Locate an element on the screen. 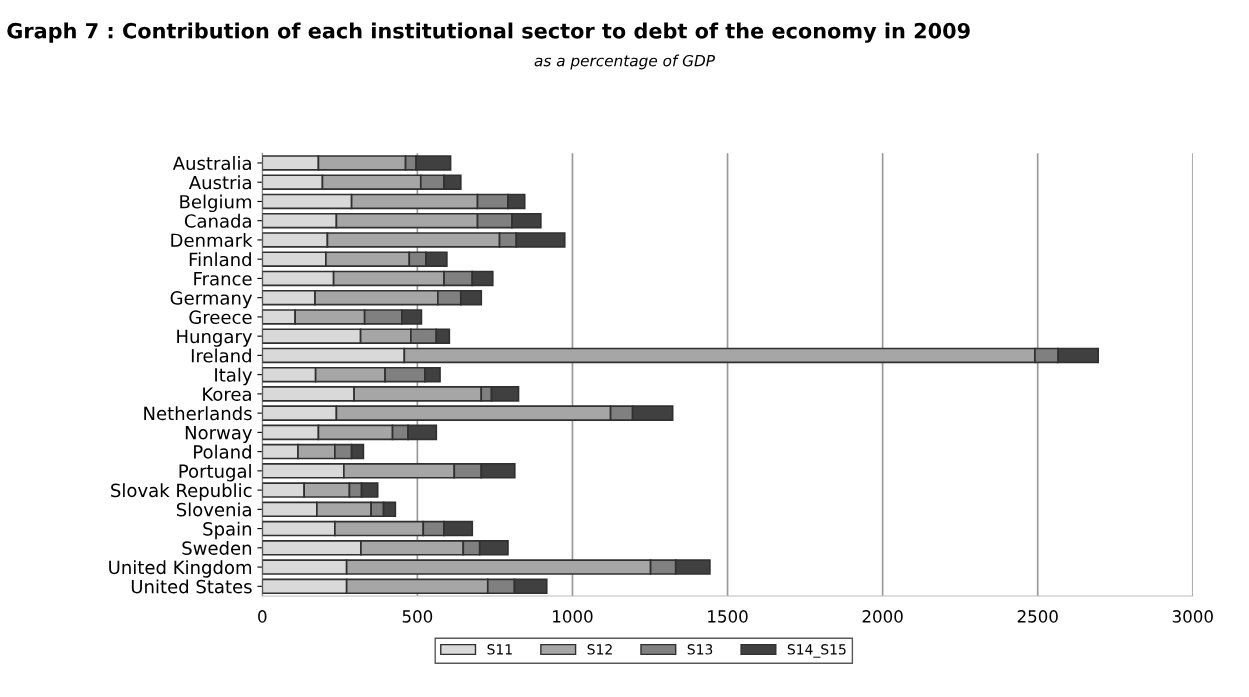 This screenshot has width=1249, height=697. x-tick-label: 2500 is located at coordinates (1037, 616).